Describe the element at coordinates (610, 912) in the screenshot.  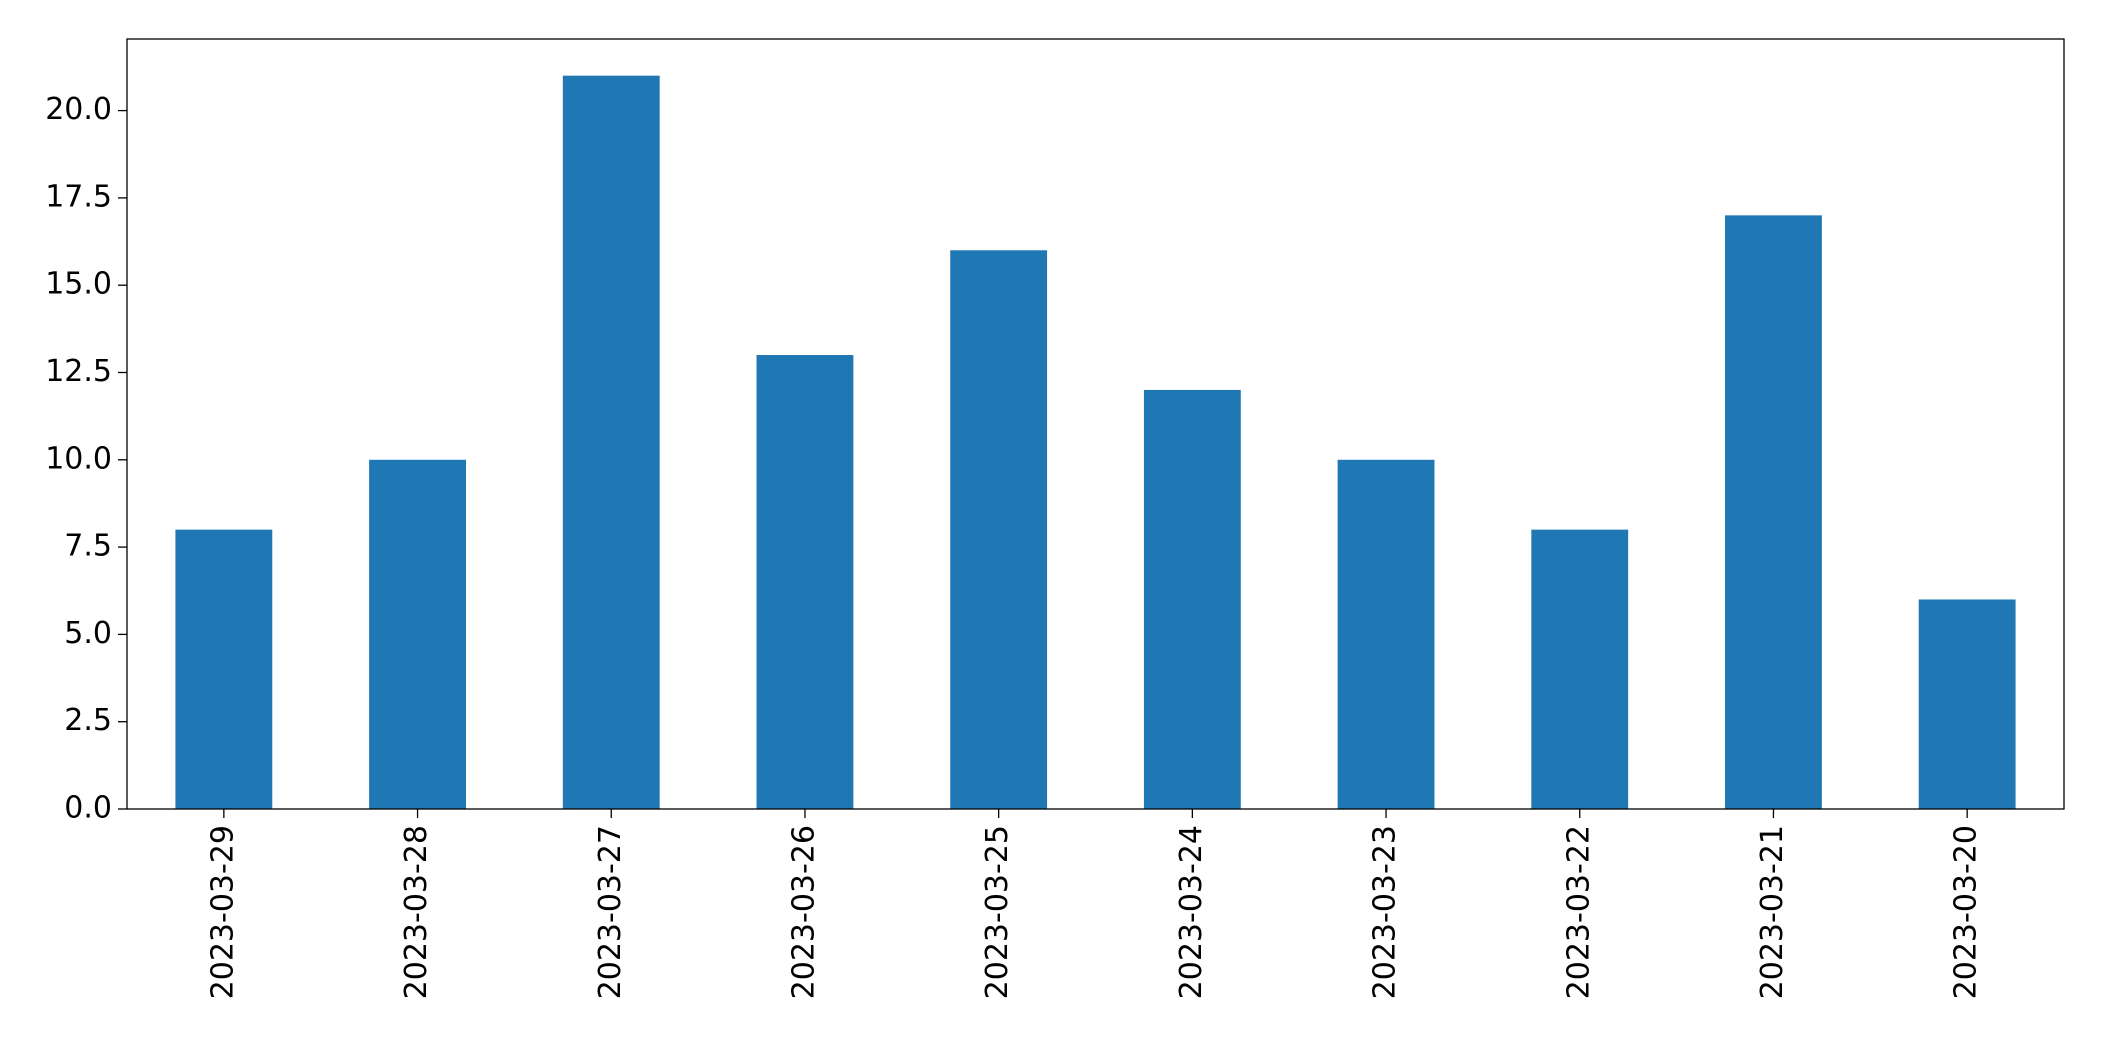
I see `x-tick-label: 2023-03-27` at that location.